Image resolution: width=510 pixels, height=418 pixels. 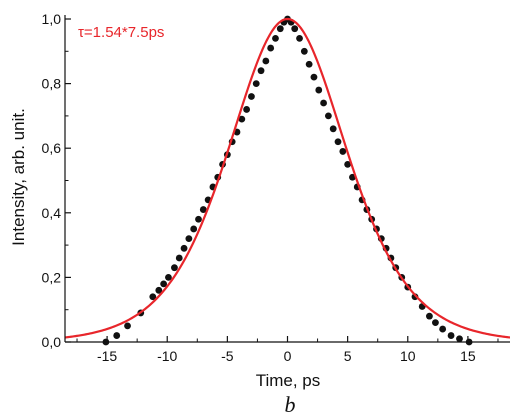 I want to click on x-axis-ticks: -15 -10 -5 0 5 10 15, so click(x=287, y=350).